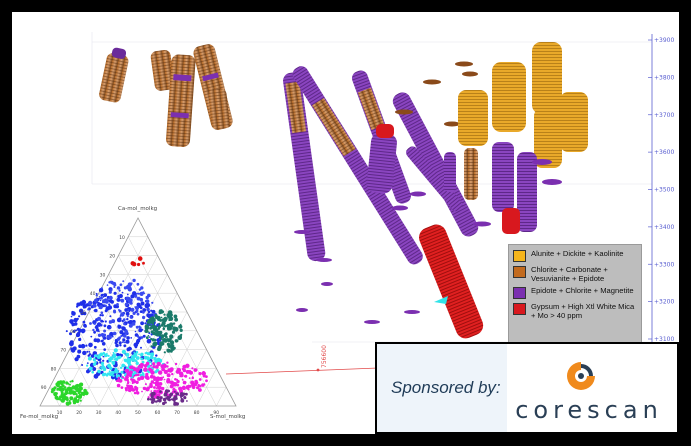 The width and height of the screenshot is (691, 446). Describe the element at coordinates (519, 256) in the screenshot. I see `legend-swatch` at that location.